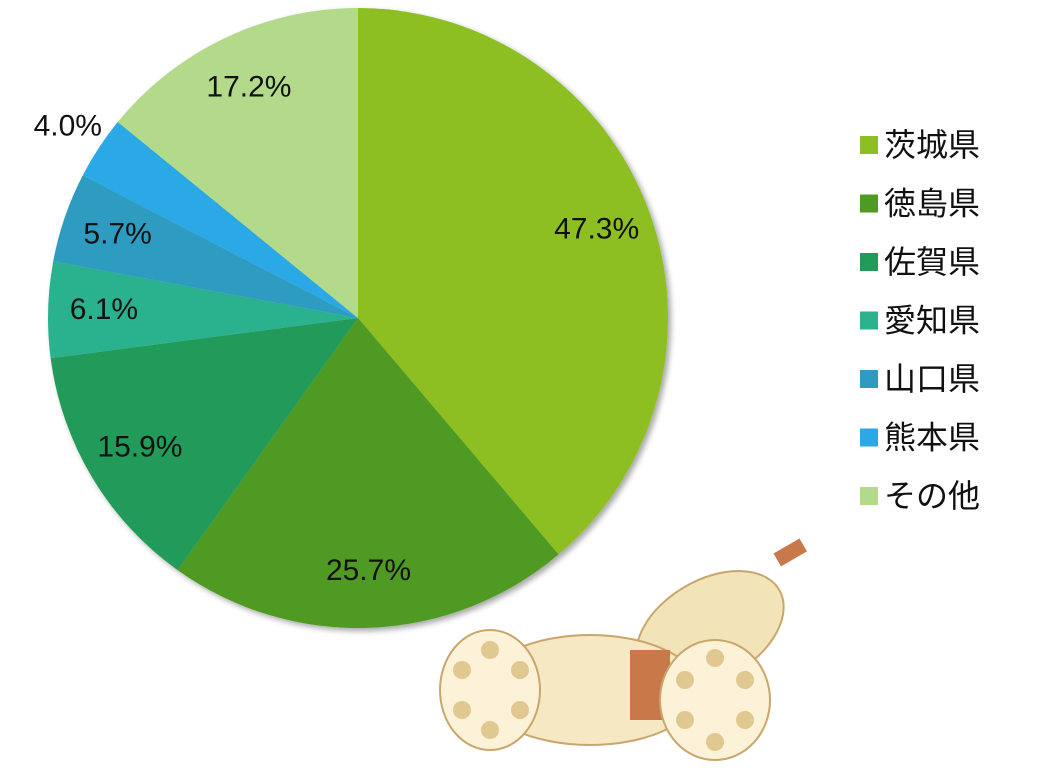  What do you see at coordinates (596, 228) in the screenshot?
I see `data-label: 47.3%` at bounding box center [596, 228].